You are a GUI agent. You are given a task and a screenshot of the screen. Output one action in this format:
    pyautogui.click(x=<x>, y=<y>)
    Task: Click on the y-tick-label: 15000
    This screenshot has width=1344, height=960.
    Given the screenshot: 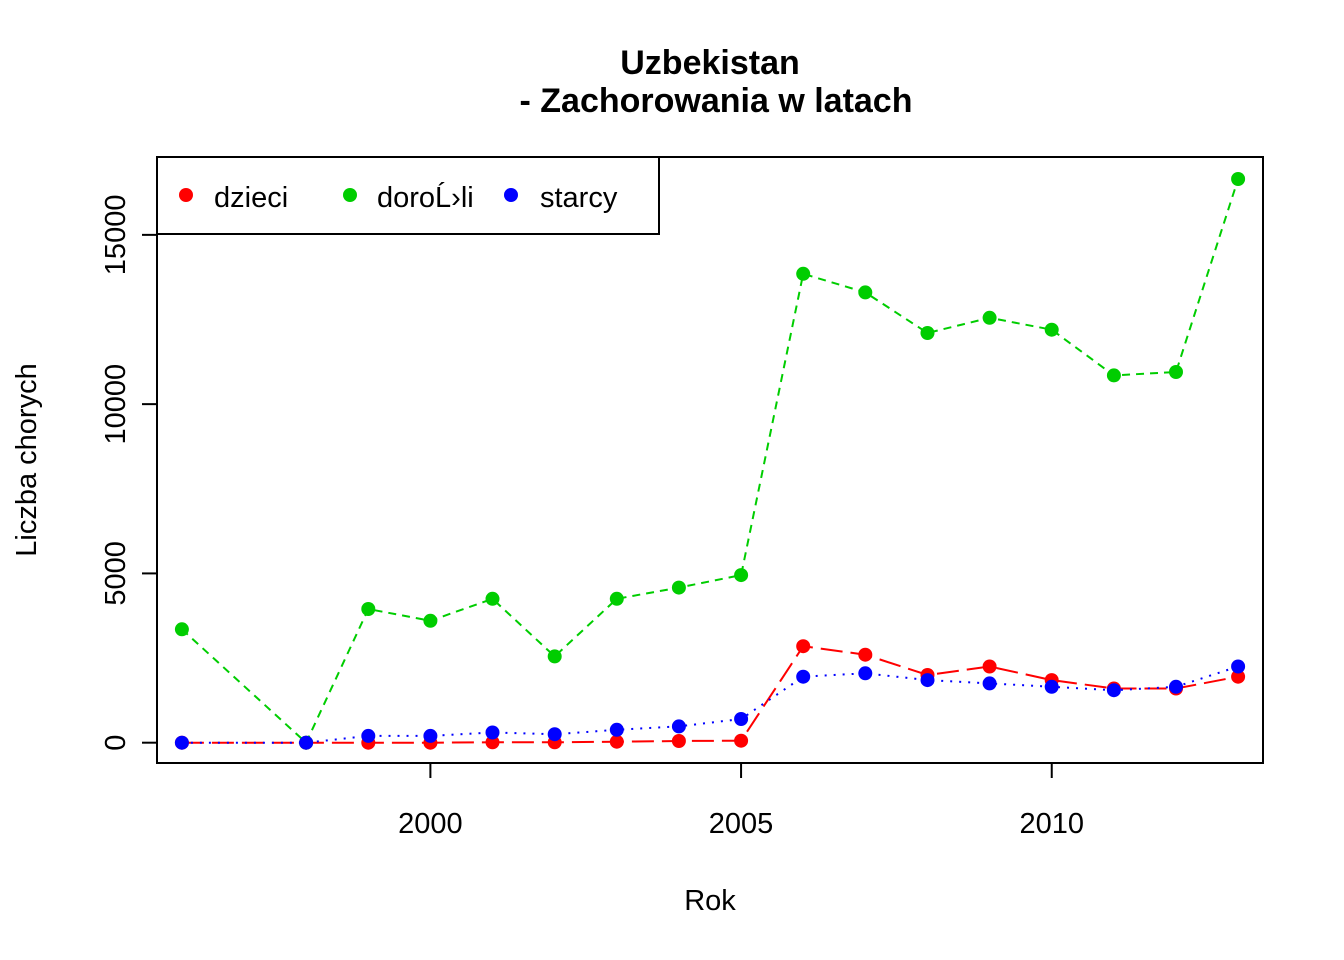 What is the action you would take?
    pyautogui.click(x=116, y=235)
    